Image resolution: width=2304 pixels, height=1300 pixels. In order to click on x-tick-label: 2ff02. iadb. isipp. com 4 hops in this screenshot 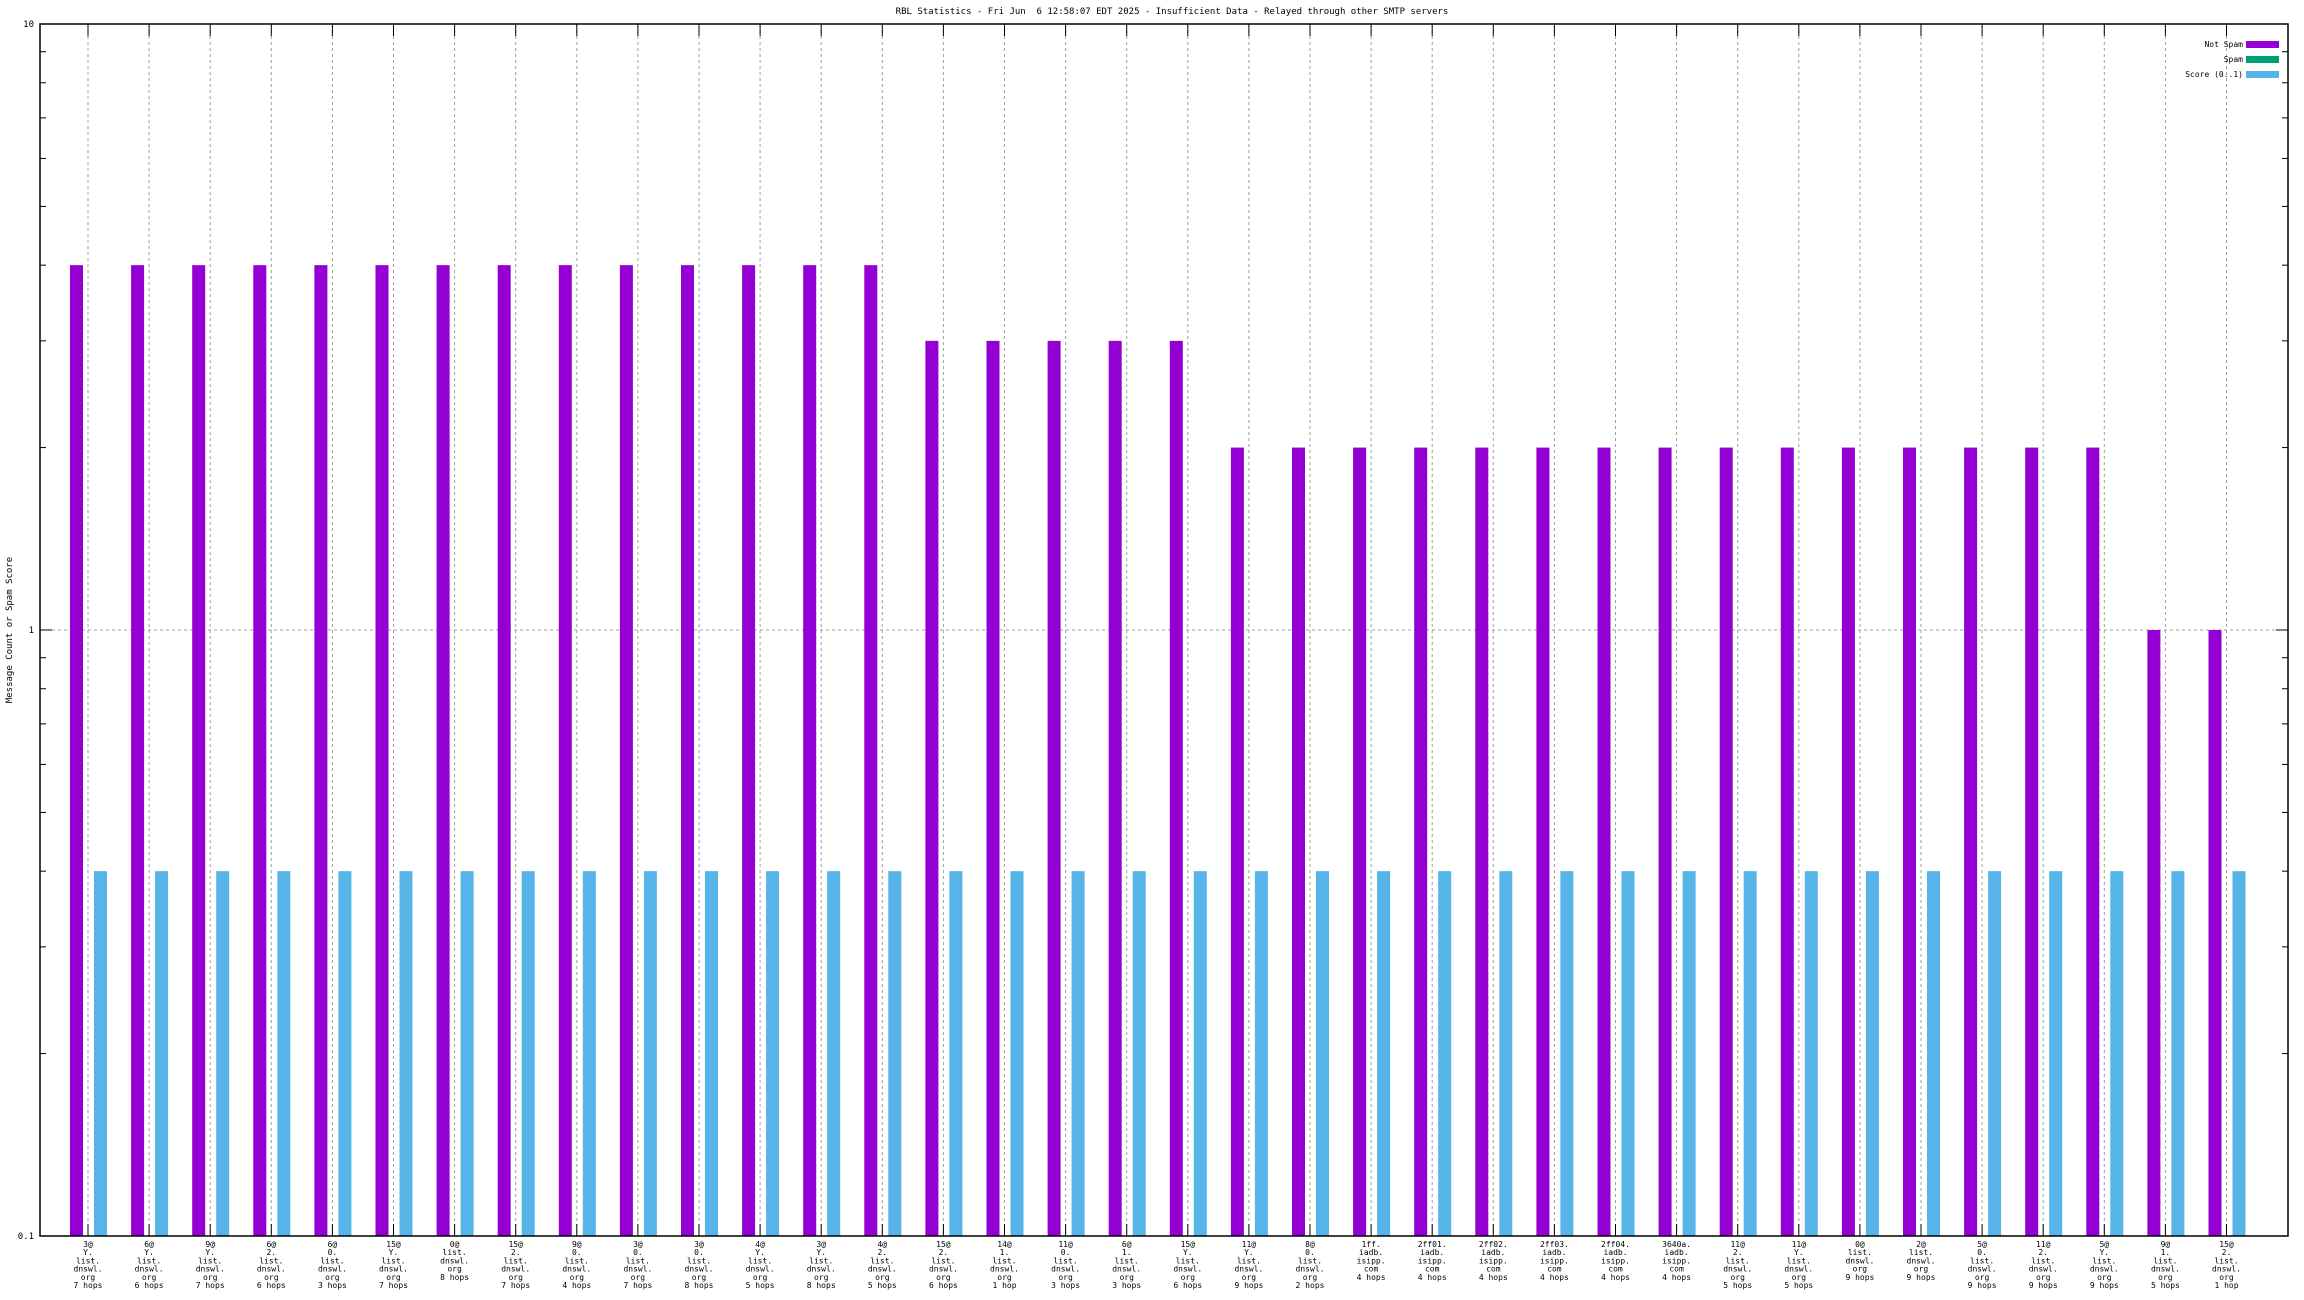, I will do `click(1493, 1261)`.